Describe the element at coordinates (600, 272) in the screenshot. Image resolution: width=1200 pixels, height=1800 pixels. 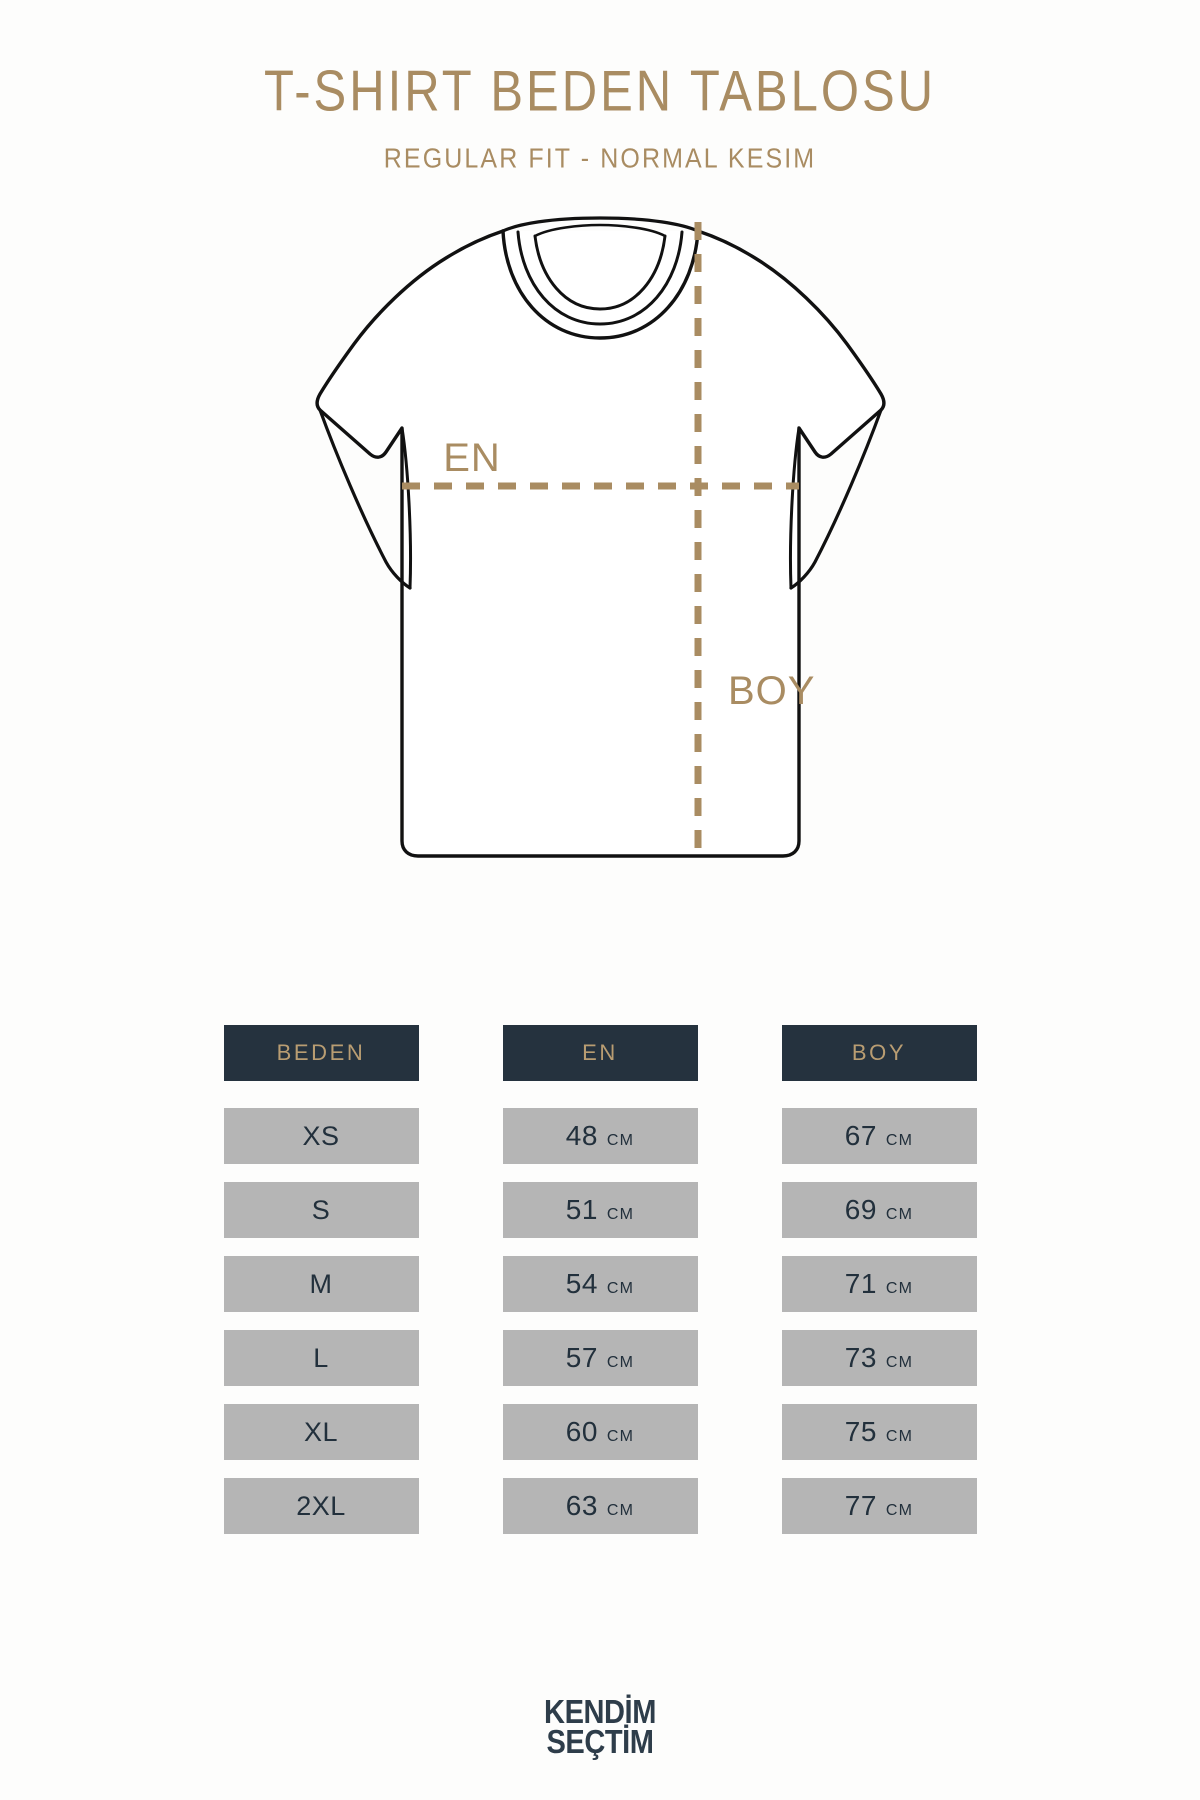
I see `neck-opening` at that location.